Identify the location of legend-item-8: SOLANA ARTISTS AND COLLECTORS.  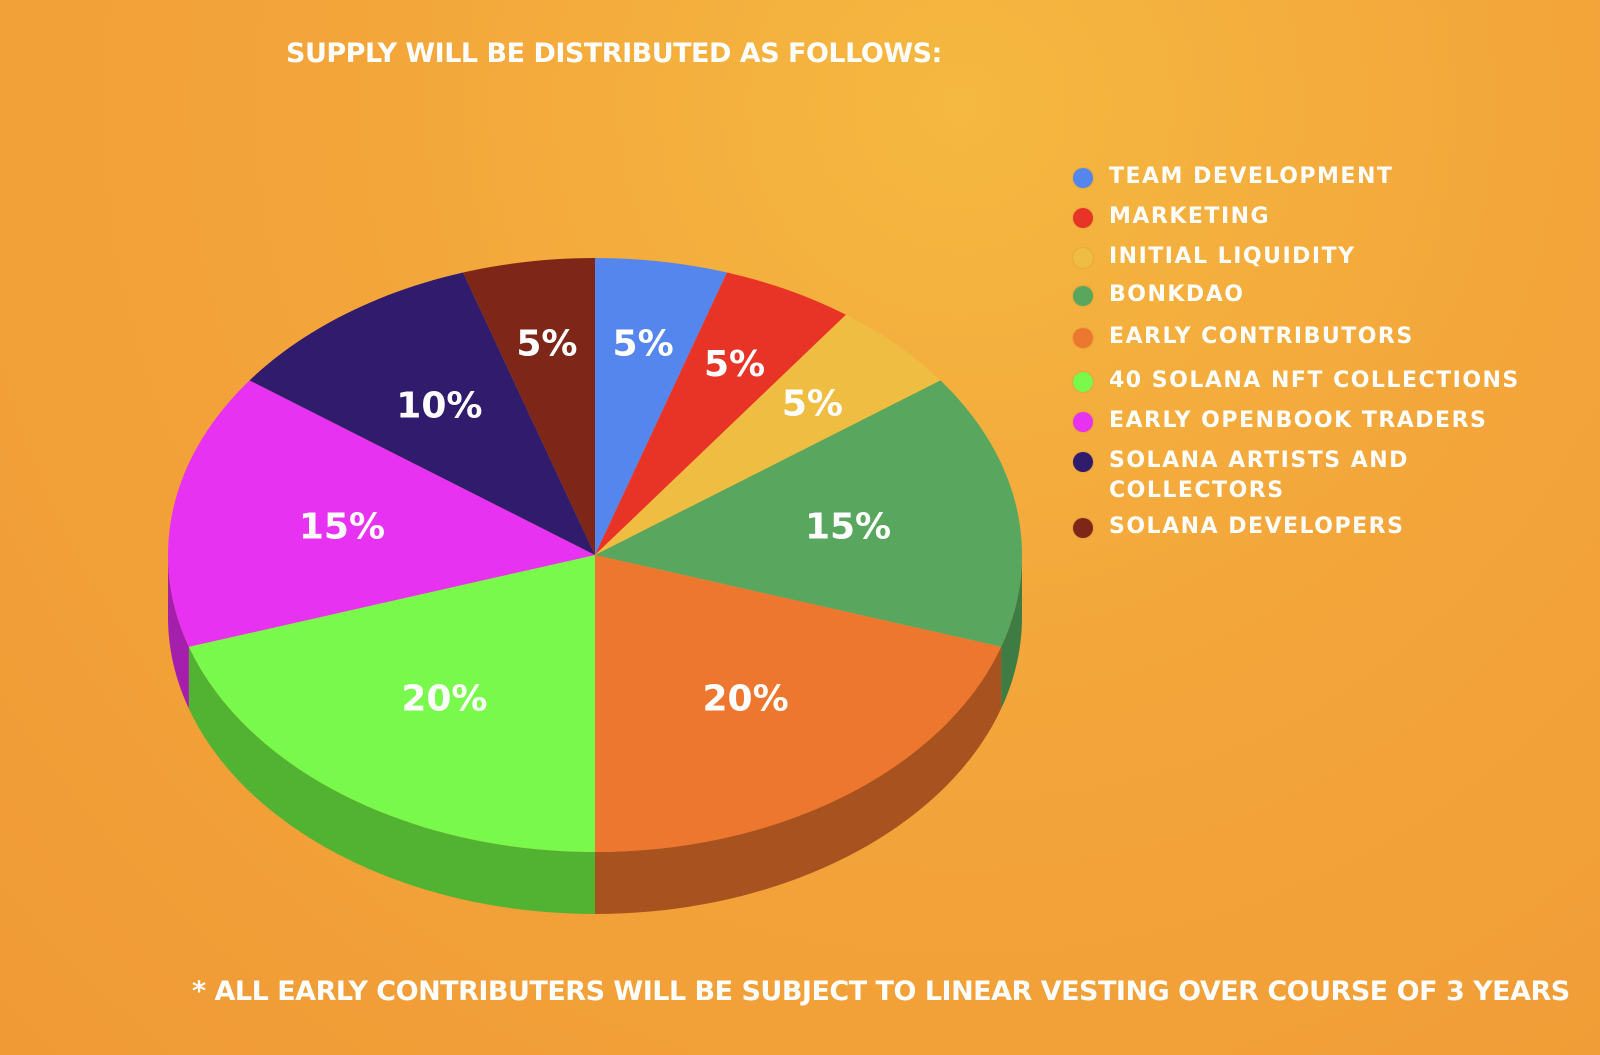
(1303, 476).